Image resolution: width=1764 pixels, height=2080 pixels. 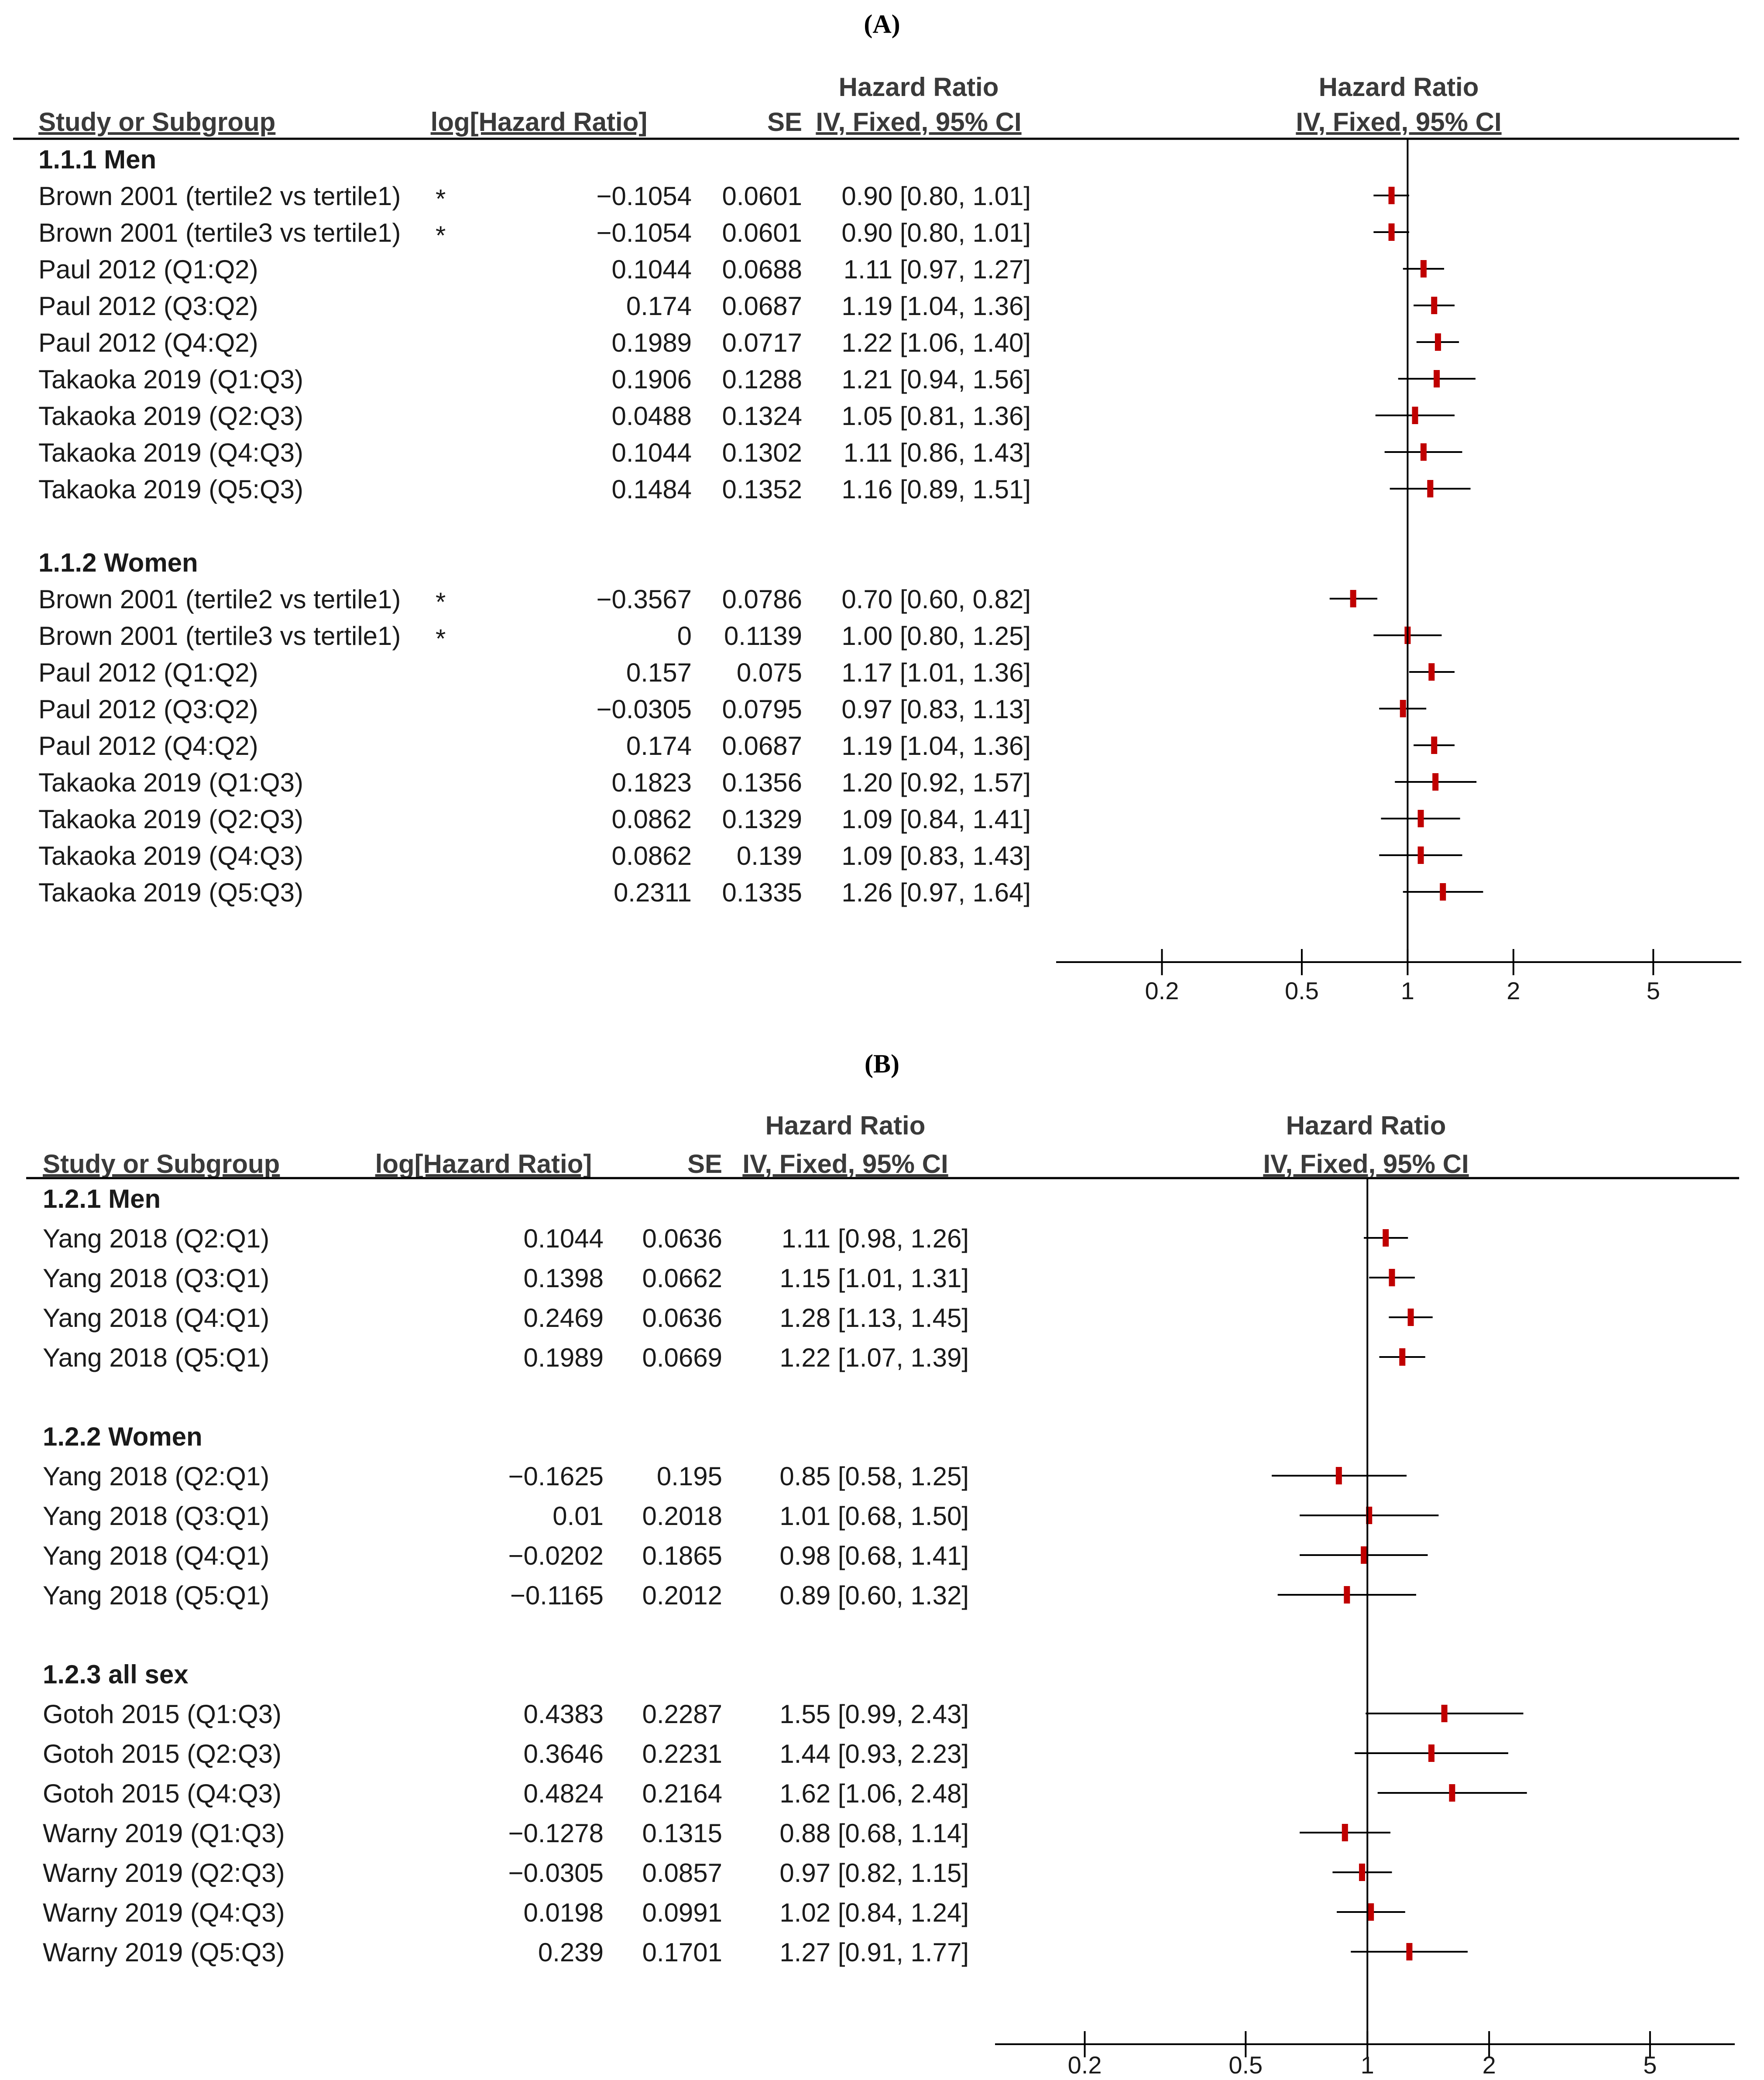 What do you see at coordinates (937, 453) in the screenshot?
I see `hr-ci-value: 1.11 [0.86, 1.43]` at bounding box center [937, 453].